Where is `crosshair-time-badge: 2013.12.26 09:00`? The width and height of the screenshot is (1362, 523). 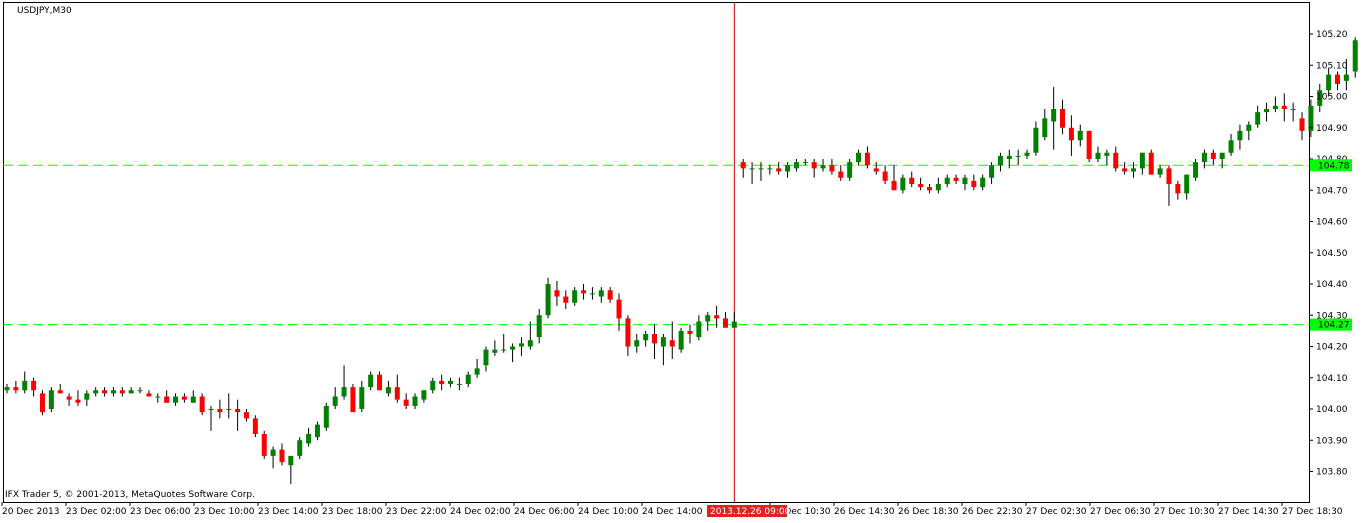 crosshair-time-badge: 2013.12.26 09:00 is located at coordinates (749, 511).